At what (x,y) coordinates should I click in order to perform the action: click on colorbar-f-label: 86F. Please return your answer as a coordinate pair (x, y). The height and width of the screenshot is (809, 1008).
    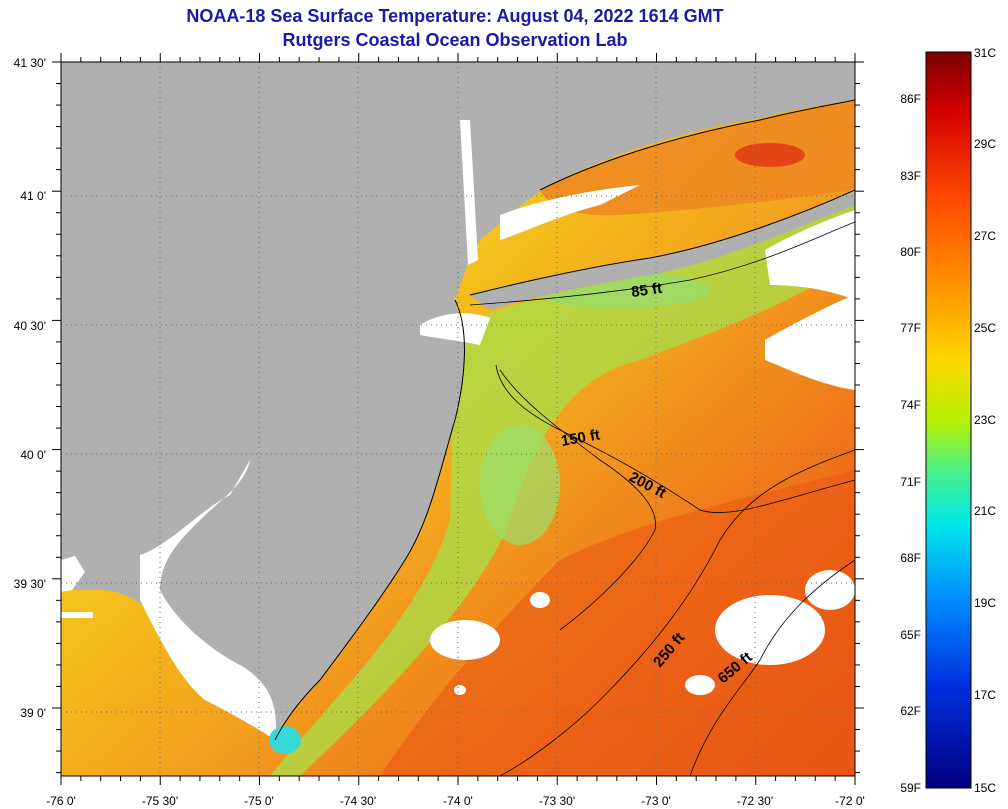
    Looking at the image, I should click on (910, 99).